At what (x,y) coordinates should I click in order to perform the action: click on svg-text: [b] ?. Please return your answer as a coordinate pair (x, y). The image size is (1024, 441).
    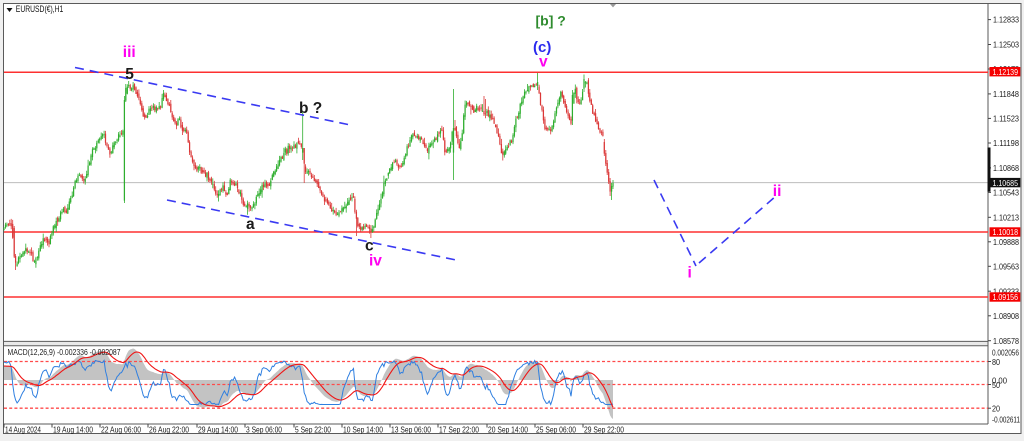
    Looking at the image, I should click on (551, 21).